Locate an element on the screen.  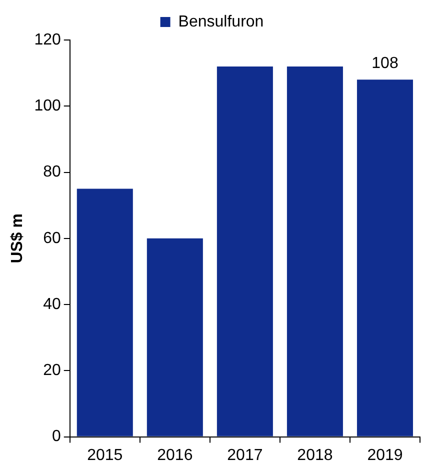
y-tick-label: 40 is located at coordinates (52, 304).